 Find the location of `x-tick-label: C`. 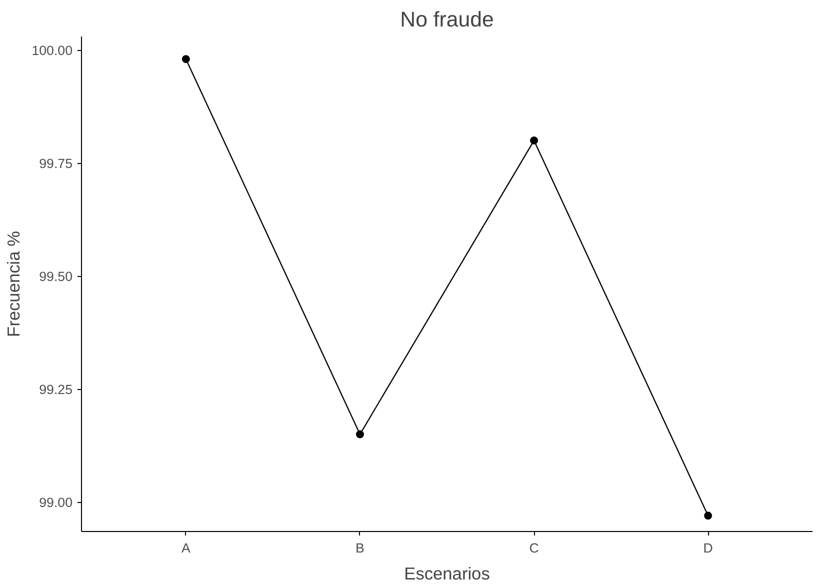

x-tick-label: C is located at coordinates (534, 548).